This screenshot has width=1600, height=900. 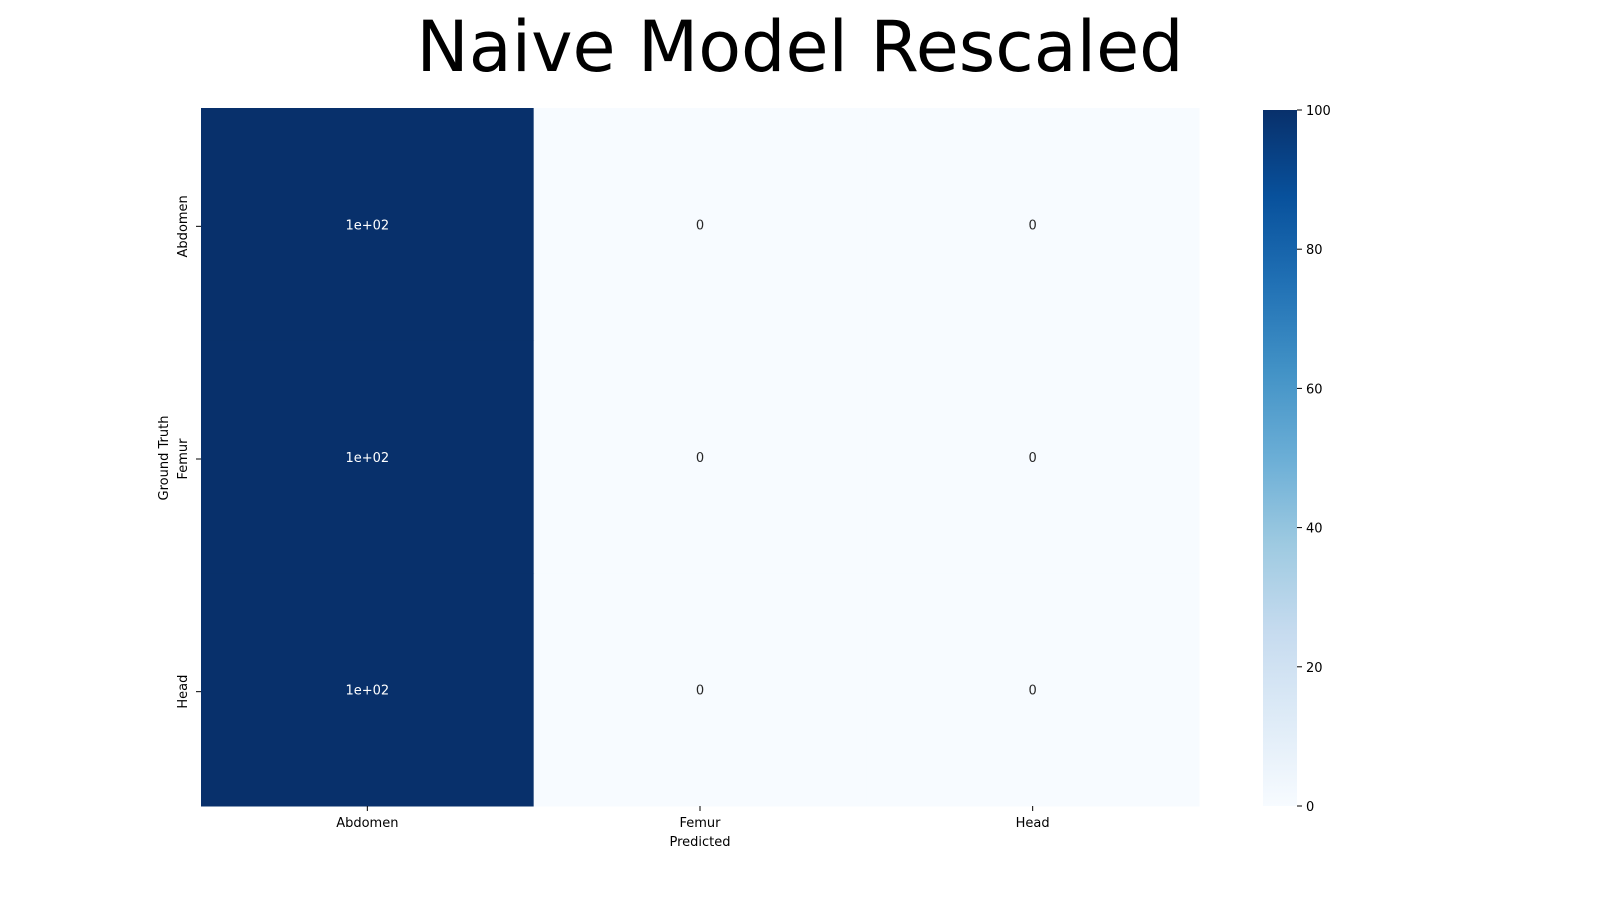 I want to click on y-tick-label: Abdomen, so click(x=183, y=226).